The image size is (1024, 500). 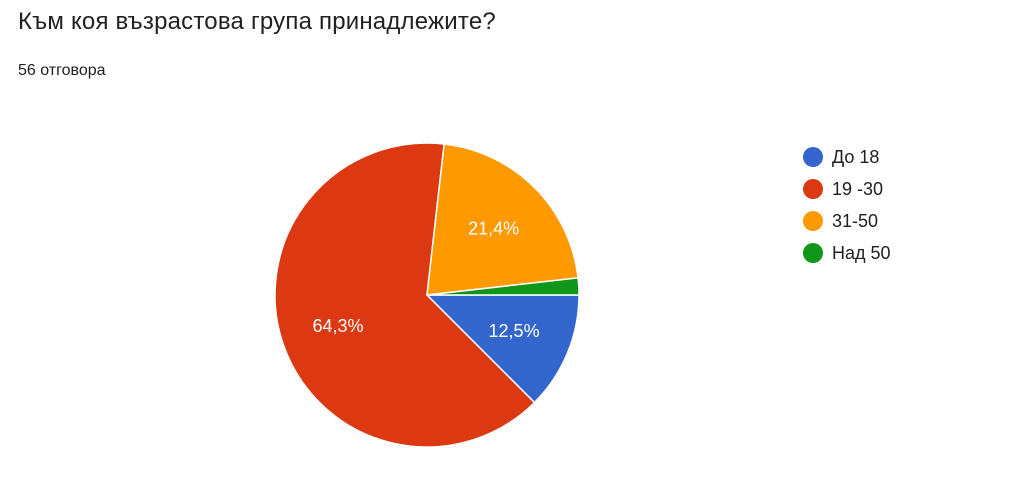 I want to click on response-count: 56 отговора, so click(x=62, y=70).